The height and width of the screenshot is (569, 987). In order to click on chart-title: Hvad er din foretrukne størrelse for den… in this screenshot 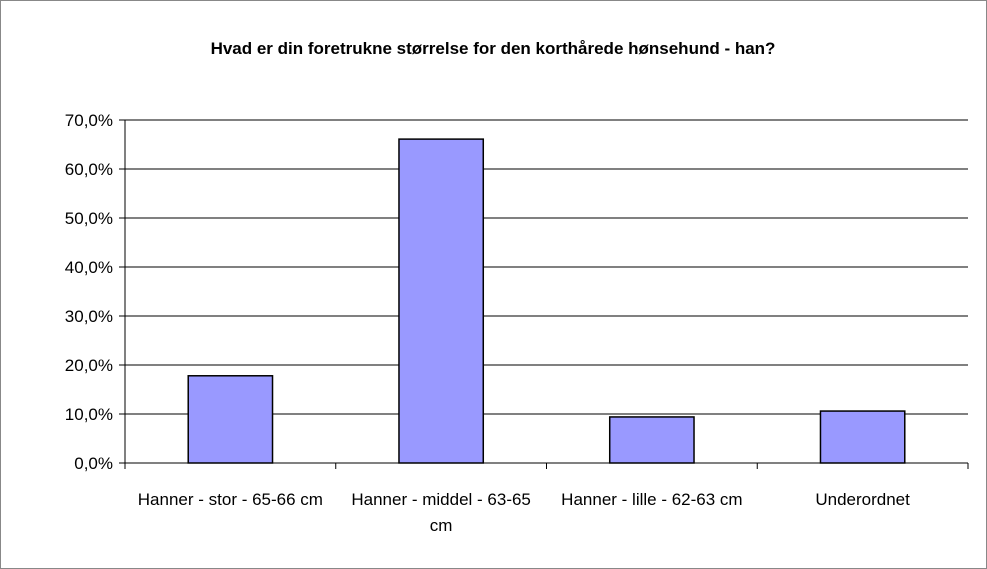, I will do `click(493, 48)`.